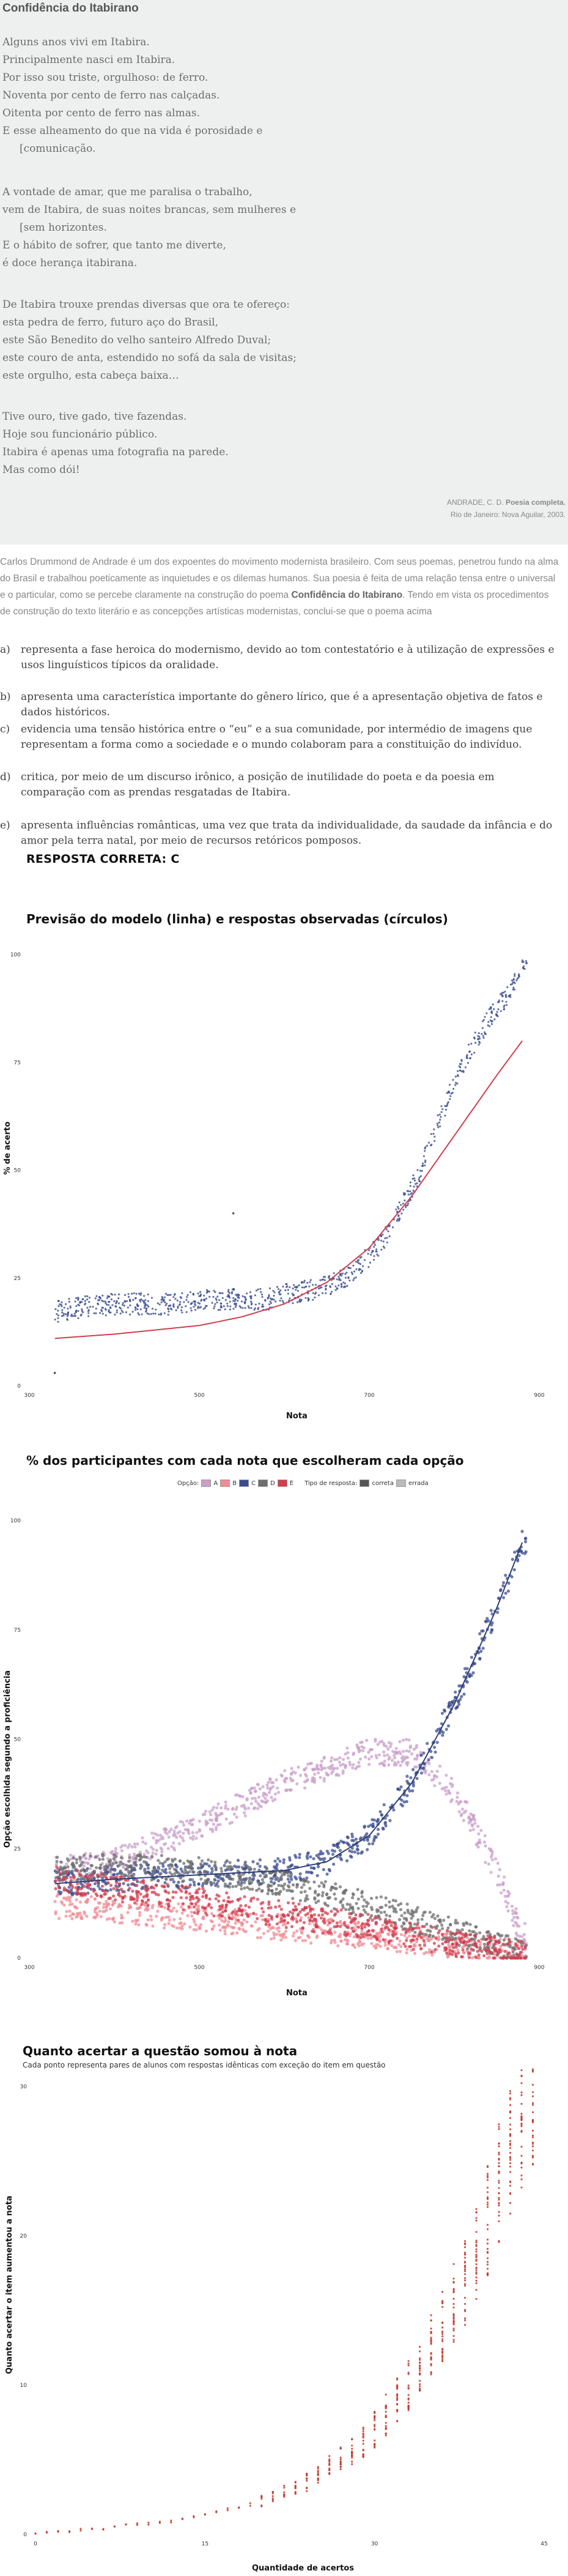  What do you see at coordinates (5, 697) in the screenshot?
I see `option-letter: b)` at bounding box center [5, 697].